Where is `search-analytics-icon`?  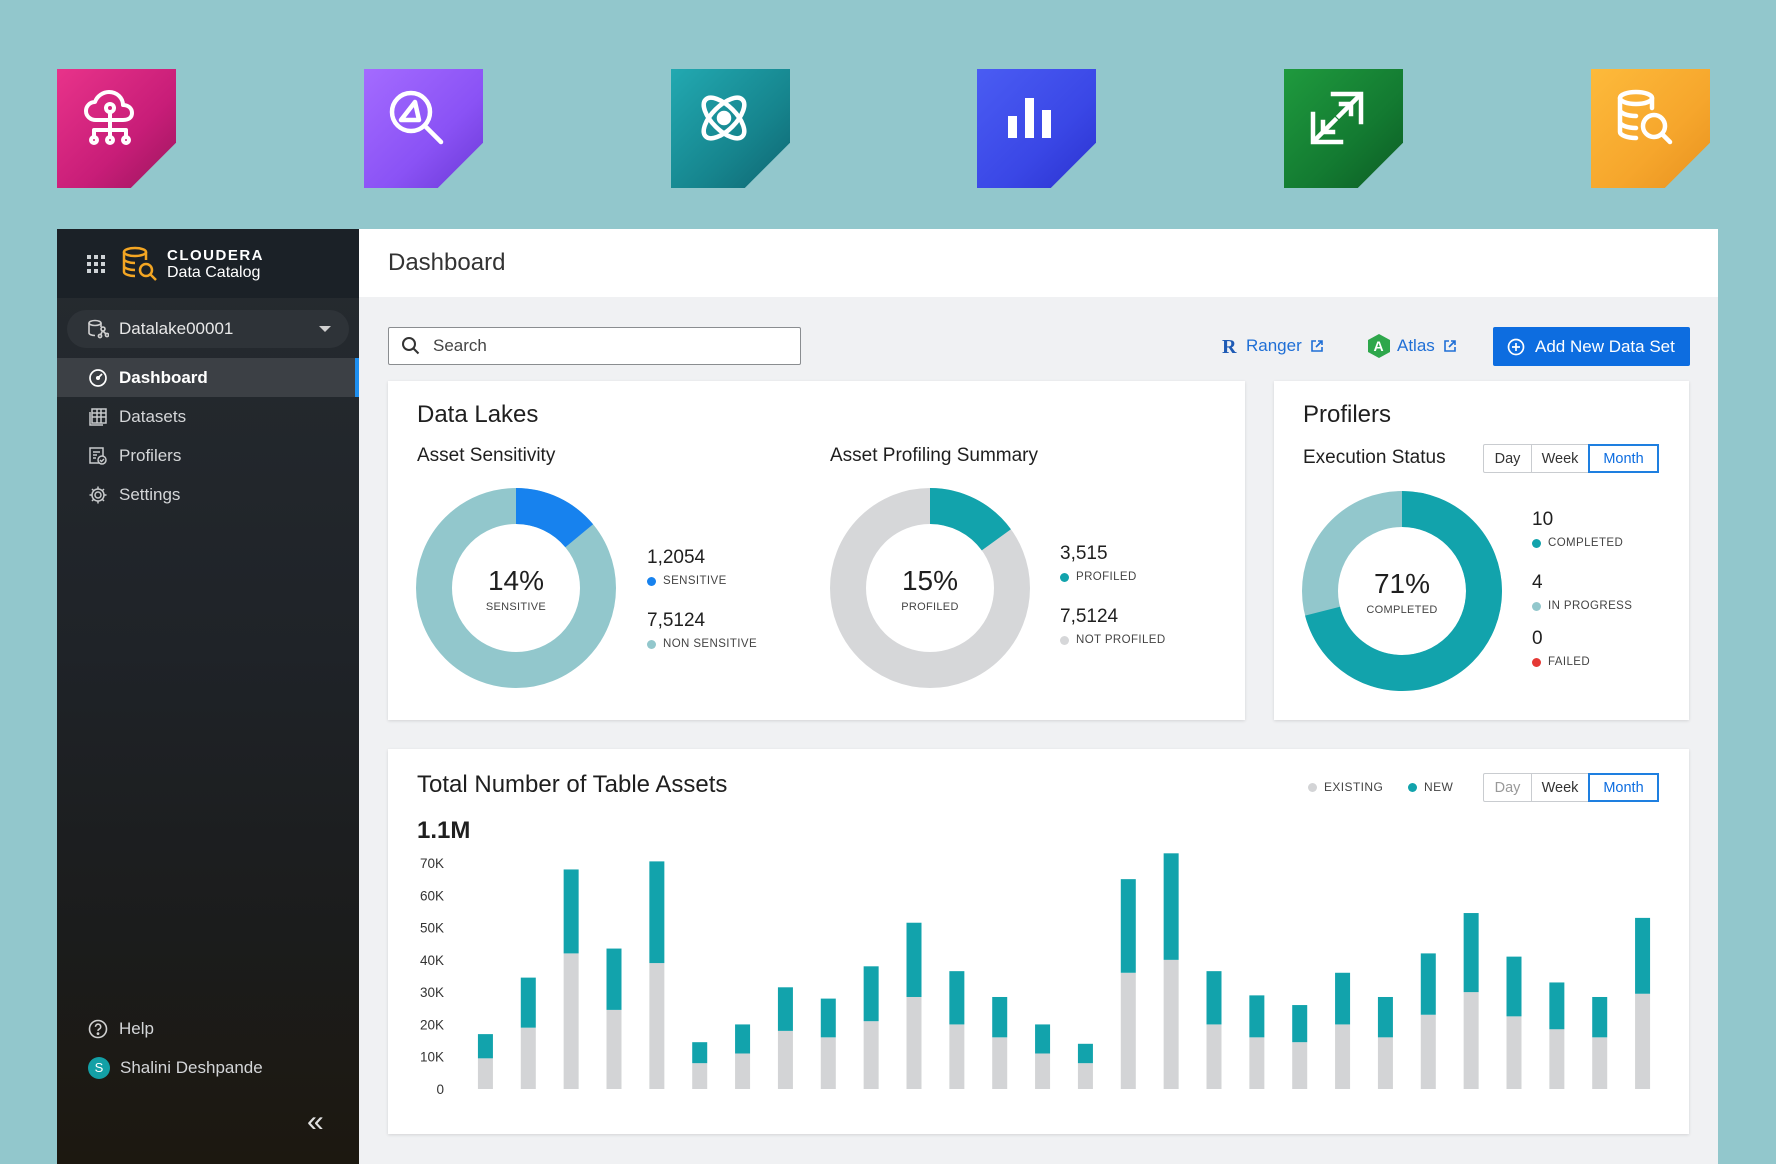
search-analytics-icon is located at coordinates (416, 117).